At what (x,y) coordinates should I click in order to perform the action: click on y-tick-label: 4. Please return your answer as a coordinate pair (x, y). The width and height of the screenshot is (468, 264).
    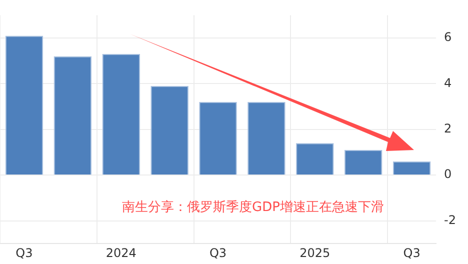
    Looking at the image, I should click on (448, 83).